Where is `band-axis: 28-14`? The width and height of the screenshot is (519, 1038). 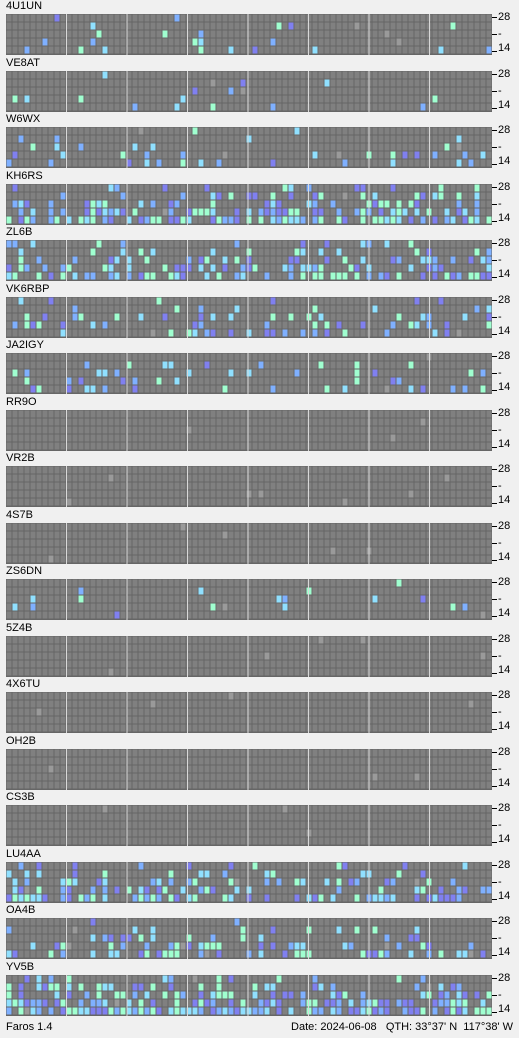 band-axis: 28-14 is located at coordinates (505, 316).